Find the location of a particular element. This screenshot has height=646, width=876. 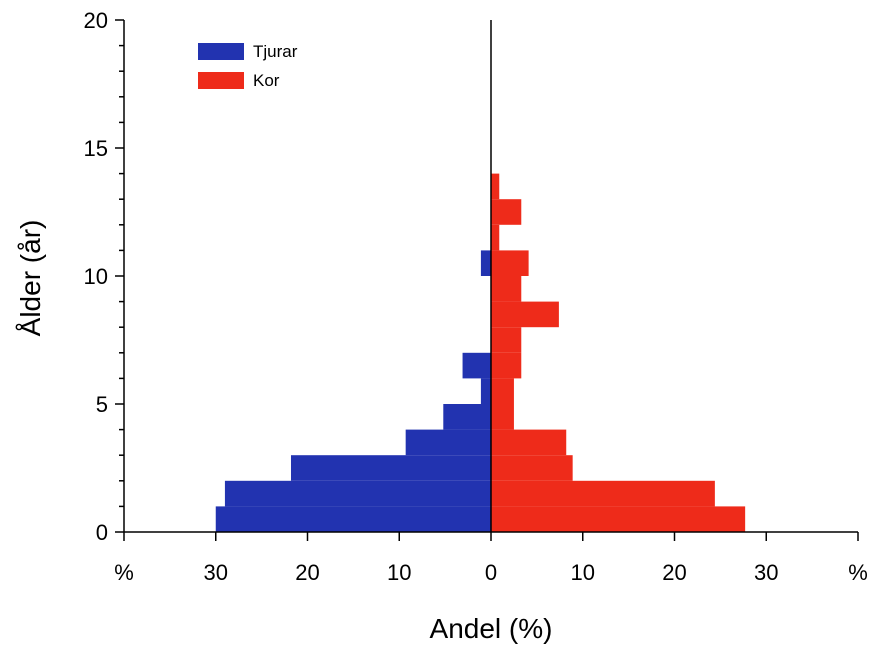

y-tick-label: 0 is located at coordinates (102, 532).